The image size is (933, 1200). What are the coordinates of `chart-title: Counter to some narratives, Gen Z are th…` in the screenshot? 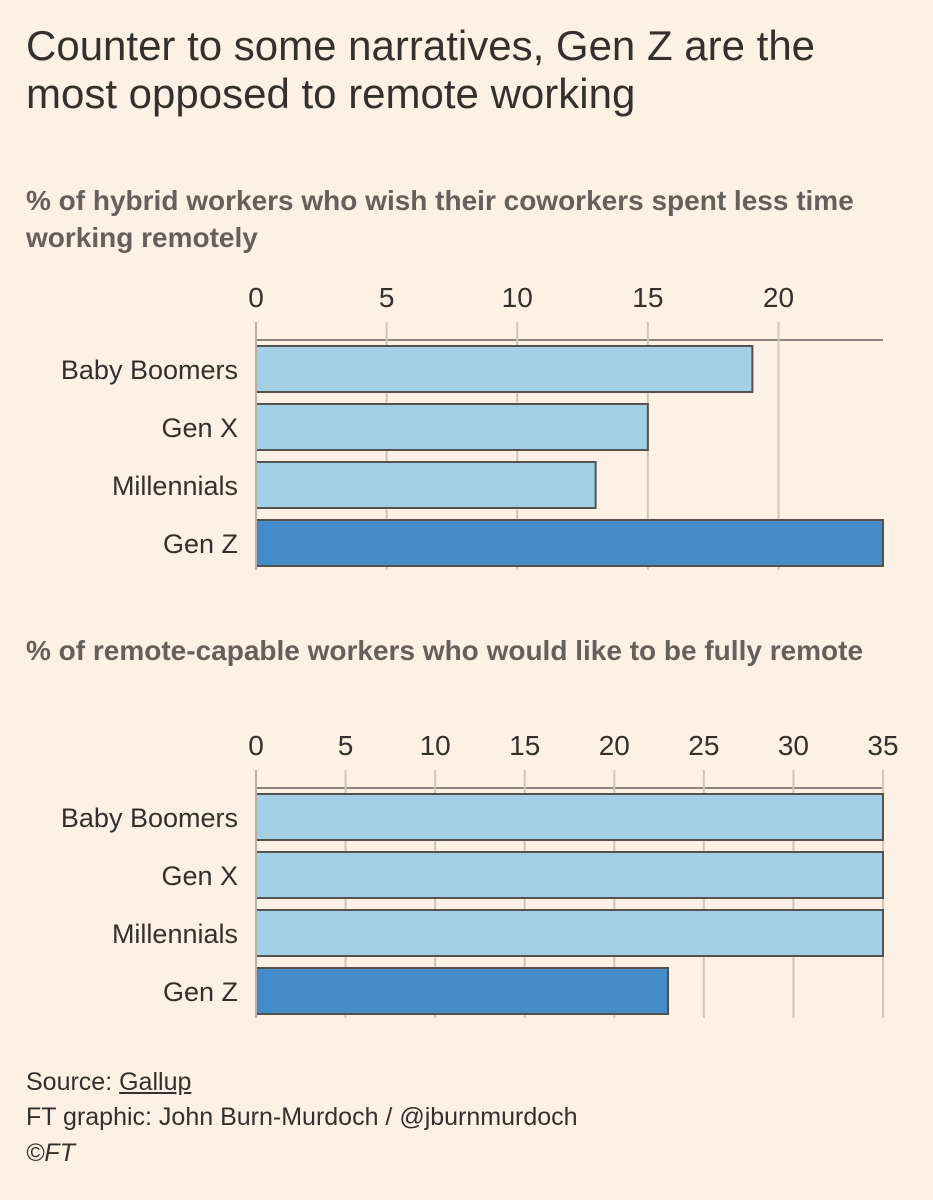 It's located at (421, 69).